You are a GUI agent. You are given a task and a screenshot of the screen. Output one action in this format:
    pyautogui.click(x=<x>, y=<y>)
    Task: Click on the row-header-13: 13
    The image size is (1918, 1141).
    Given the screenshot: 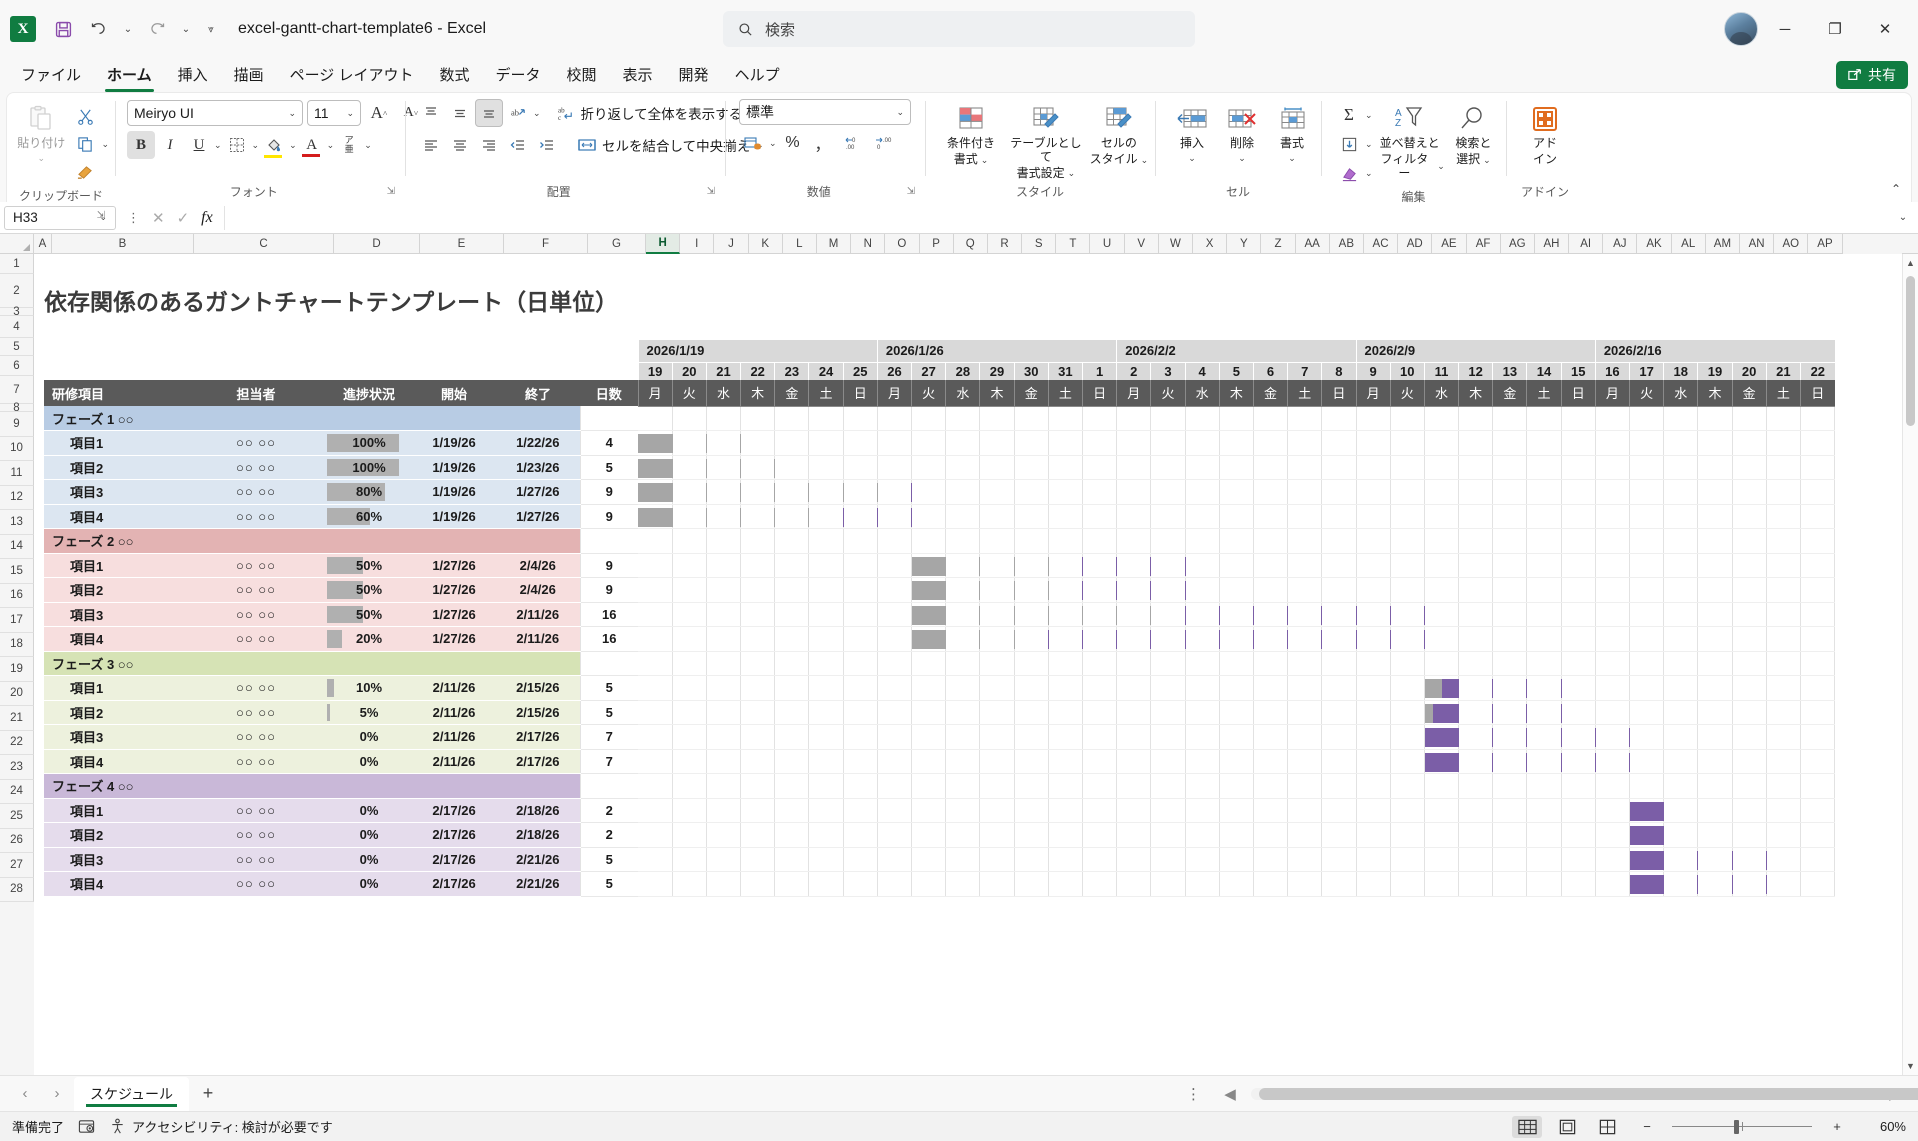 What is the action you would take?
    pyautogui.click(x=17, y=522)
    